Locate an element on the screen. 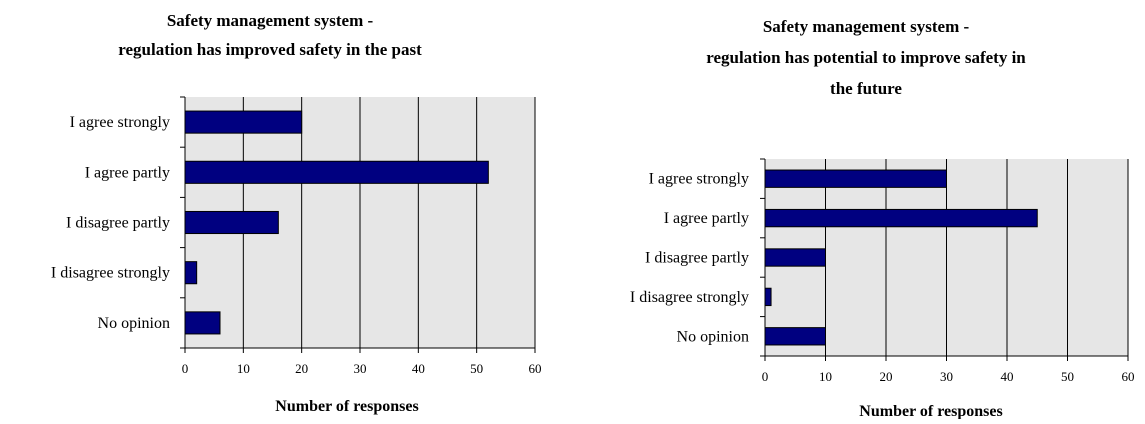 This screenshot has height=424, width=1145. chart-title-line: the future is located at coordinates (866, 88).